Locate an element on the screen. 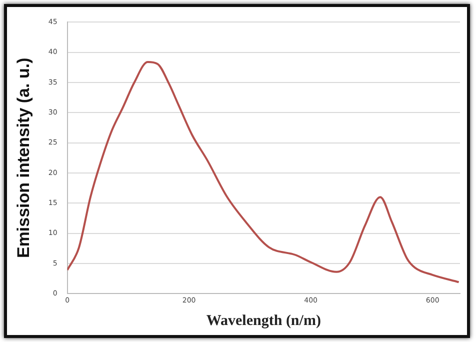 This screenshot has width=476, height=342. y-axis-title: Emission intensity (a. u.) is located at coordinates (23, 158).